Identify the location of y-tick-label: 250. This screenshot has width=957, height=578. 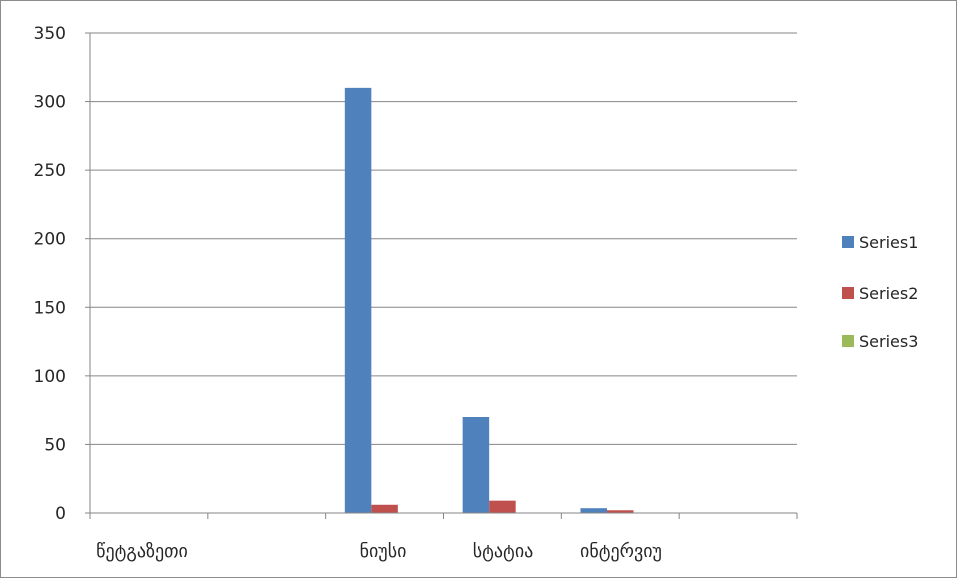
(50, 171).